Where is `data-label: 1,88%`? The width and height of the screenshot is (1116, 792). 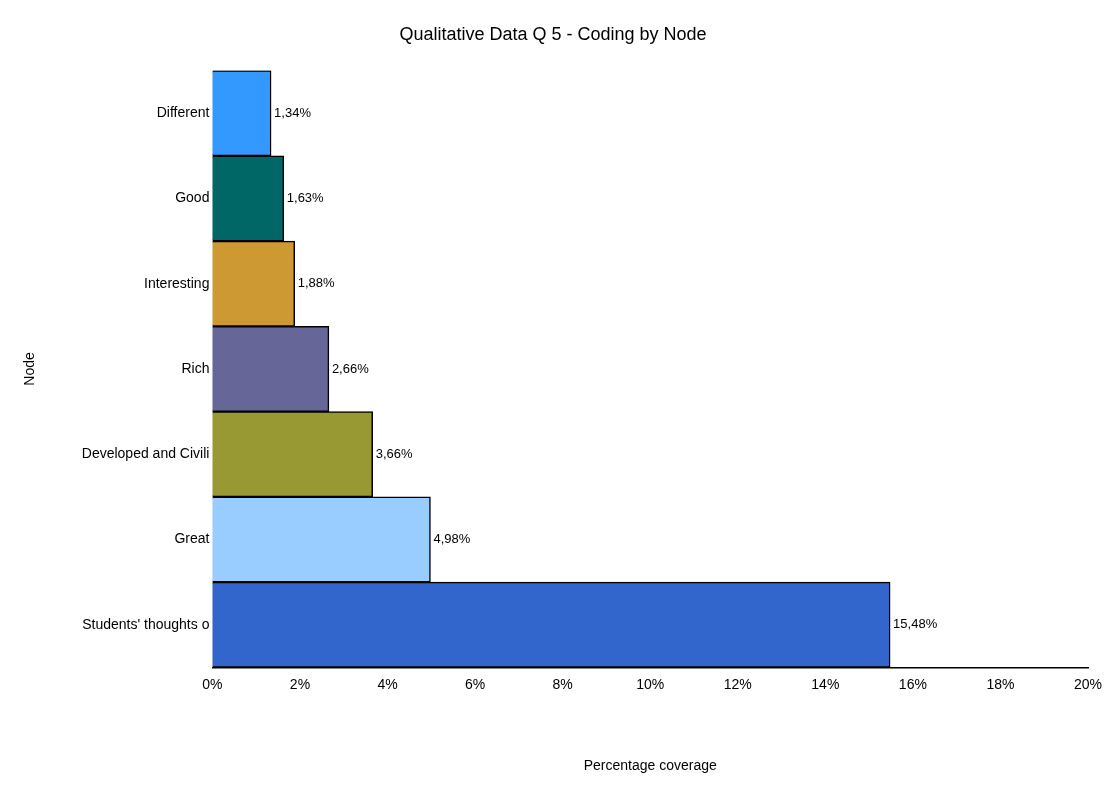
data-label: 1,88% is located at coordinates (316, 283).